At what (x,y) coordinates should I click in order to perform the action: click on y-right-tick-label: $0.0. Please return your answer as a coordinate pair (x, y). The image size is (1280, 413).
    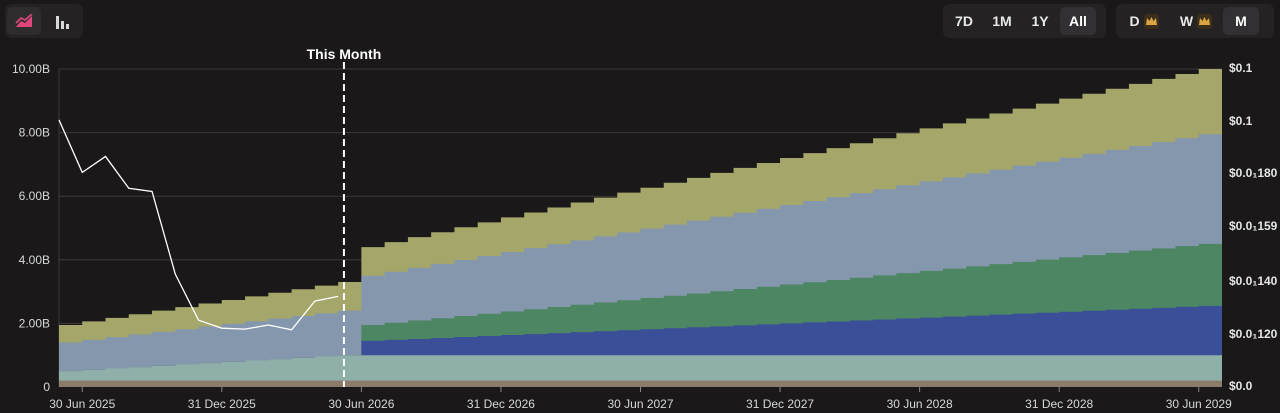
    Looking at the image, I should click on (1241, 386).